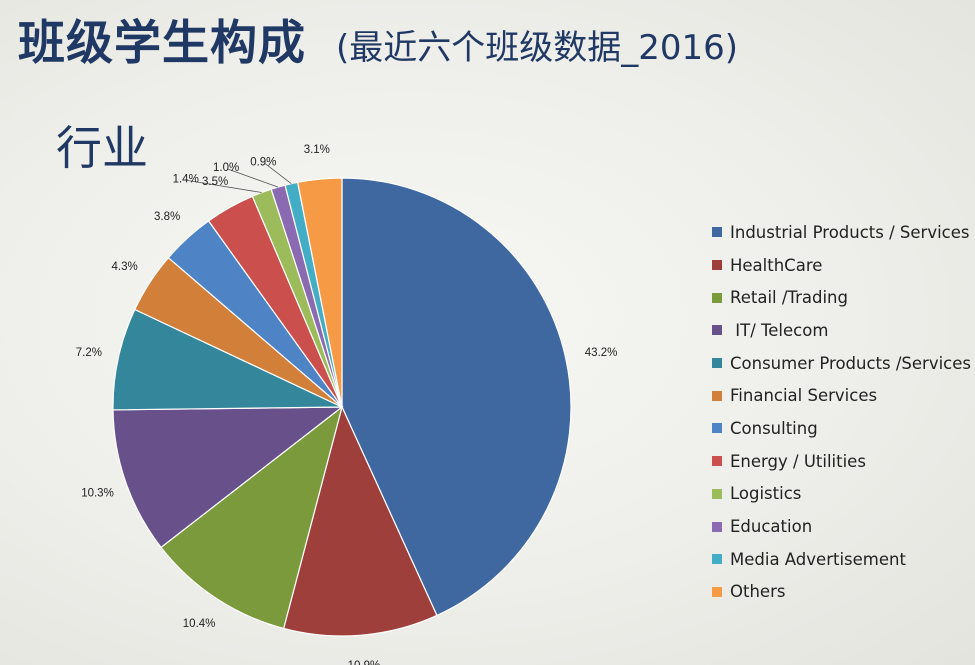  What do you see at coordinates (124, 267) in the screenshot?
I see `data-label-financial-services: 4.3%` at bounding box center [124, 267].